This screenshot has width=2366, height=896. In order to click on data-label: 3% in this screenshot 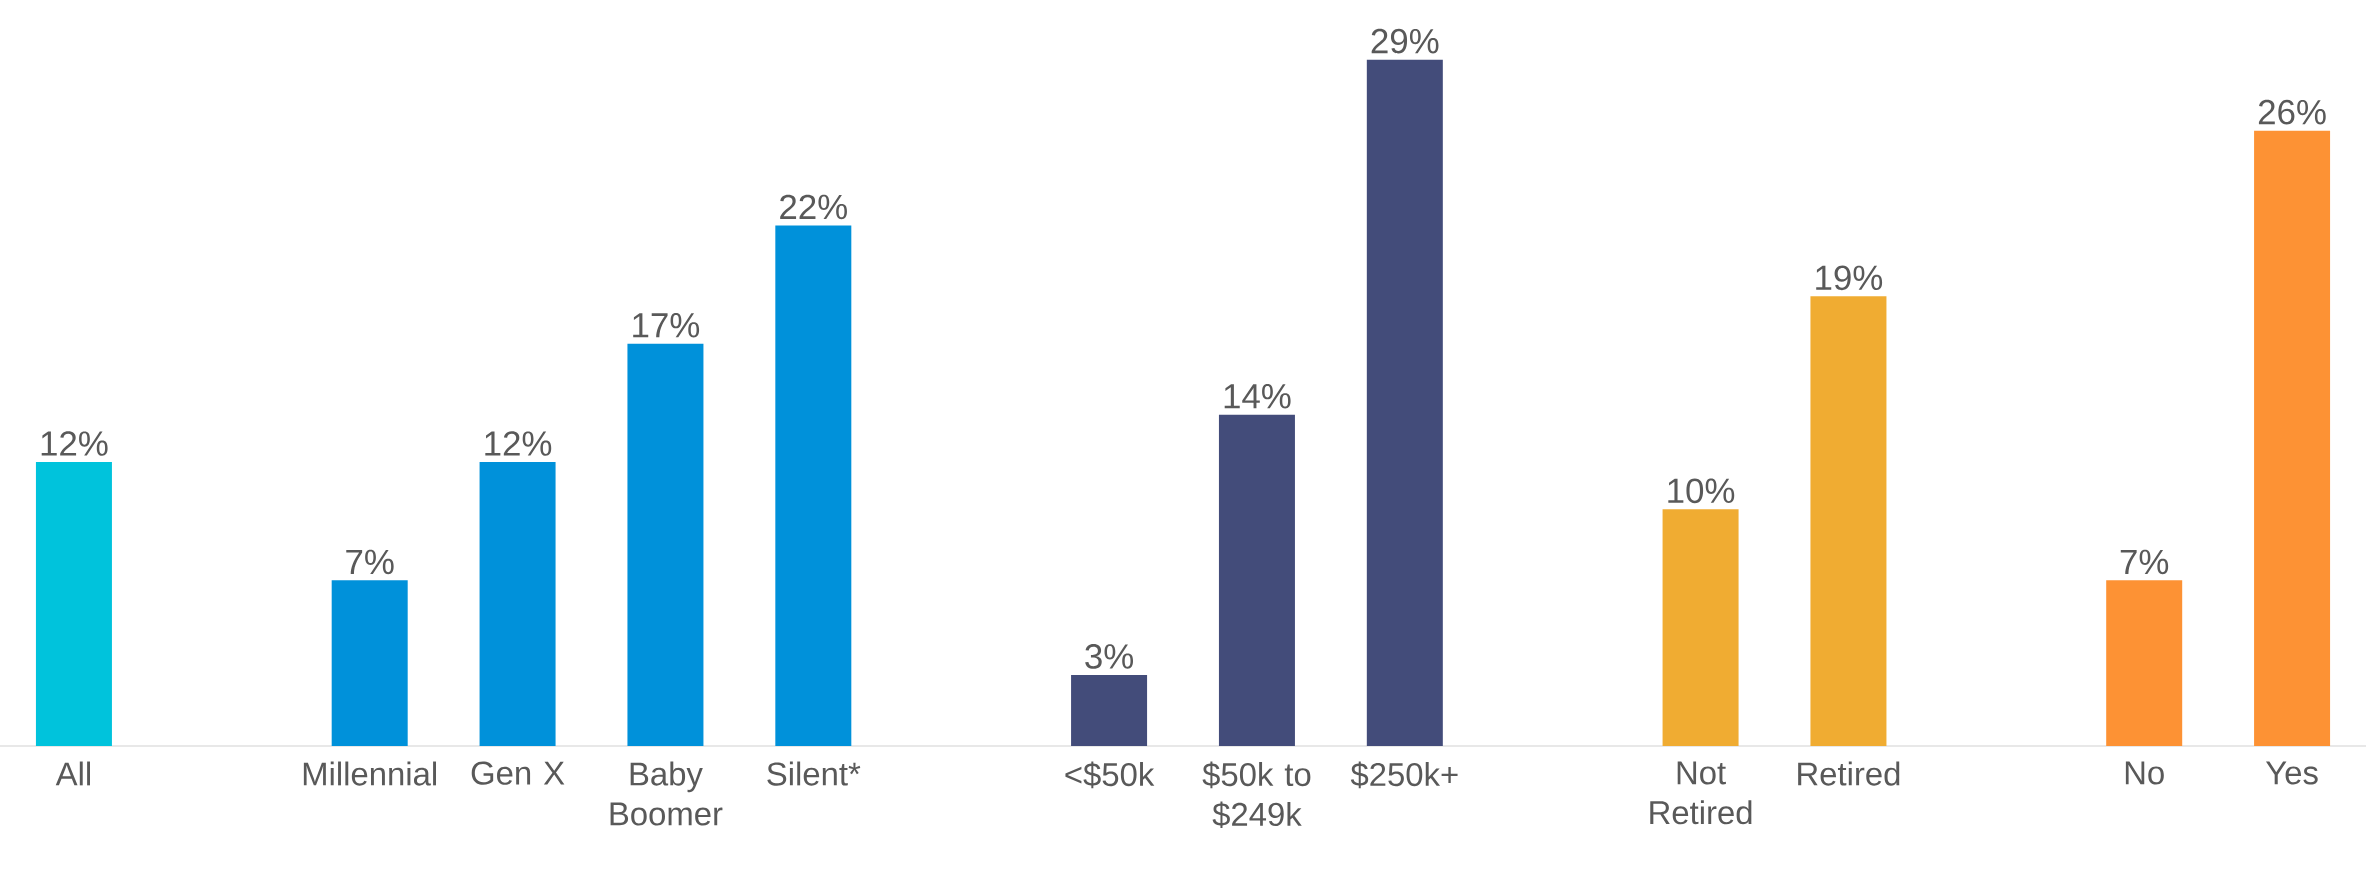, I will do `click(1109, 656)`.